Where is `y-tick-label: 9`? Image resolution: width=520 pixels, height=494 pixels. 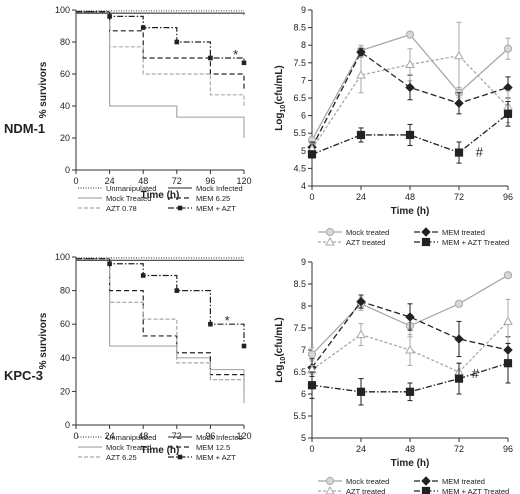
y-tick-label: 9 is located at coordinates (303, 262).